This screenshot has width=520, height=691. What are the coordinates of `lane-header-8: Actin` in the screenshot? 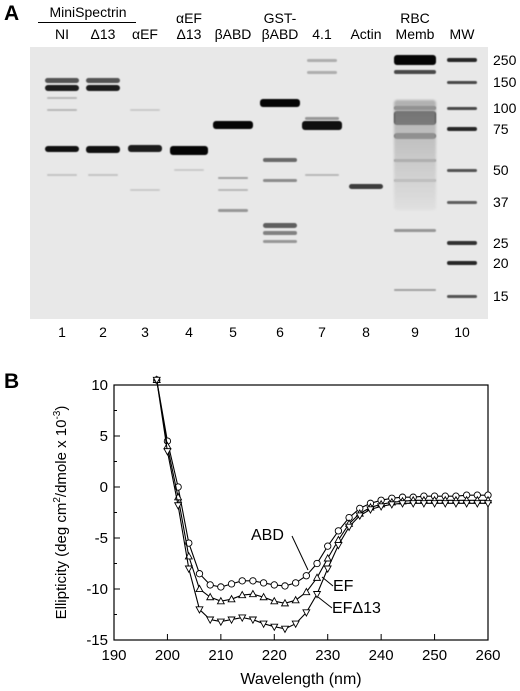 It's located at (366, 34).